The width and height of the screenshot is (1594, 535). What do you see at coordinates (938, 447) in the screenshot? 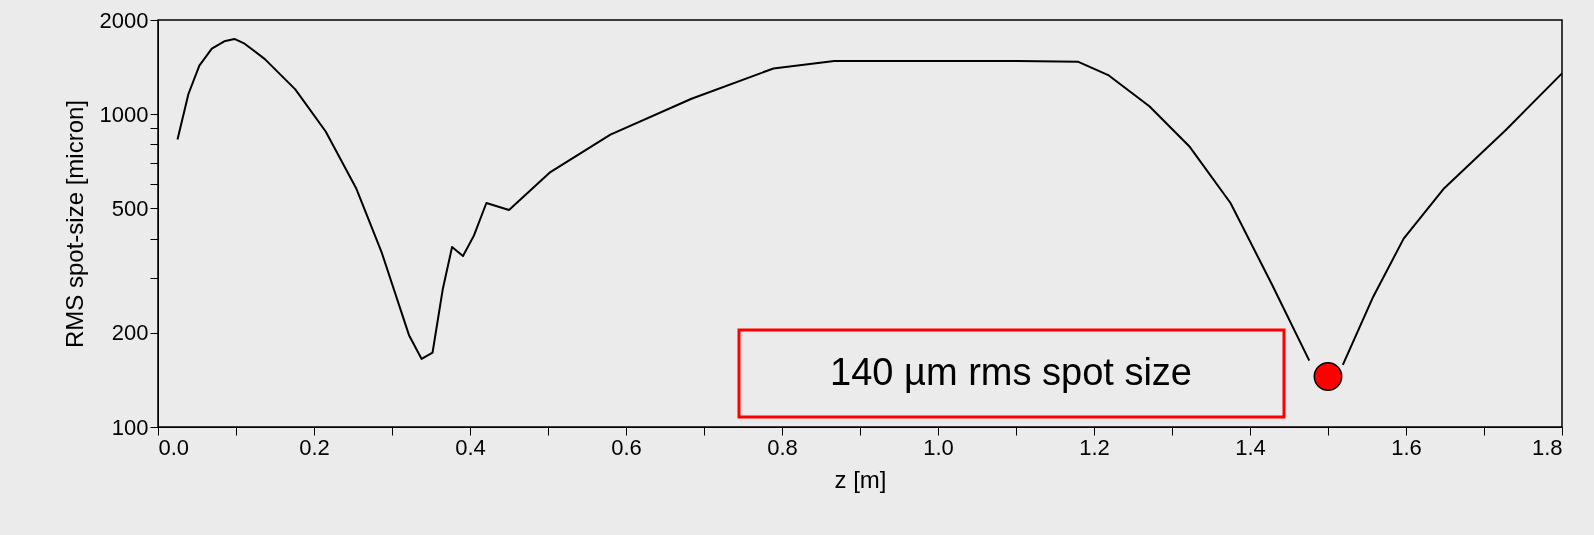
I see `x-tick-label: 1.0` at bounding box center [938, 447].